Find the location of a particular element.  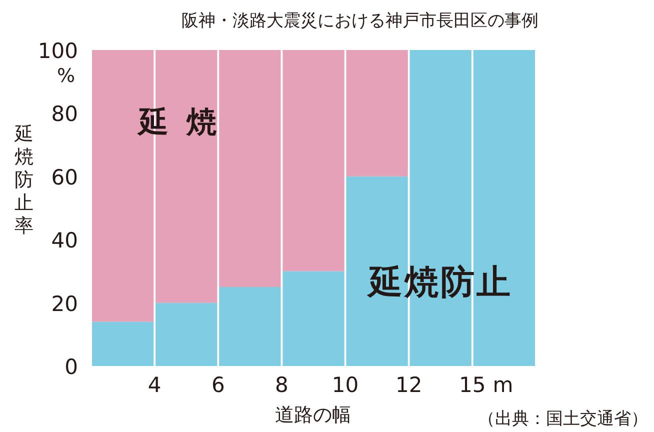

text: （出典：国土交通省） is located at coordinates (563, 419).